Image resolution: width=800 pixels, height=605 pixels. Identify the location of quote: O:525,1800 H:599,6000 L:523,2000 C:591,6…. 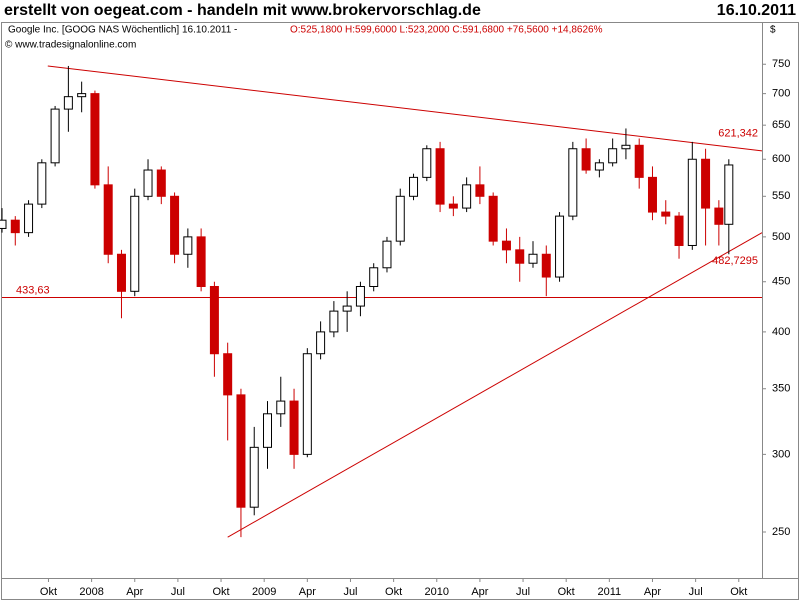
(446, 30).